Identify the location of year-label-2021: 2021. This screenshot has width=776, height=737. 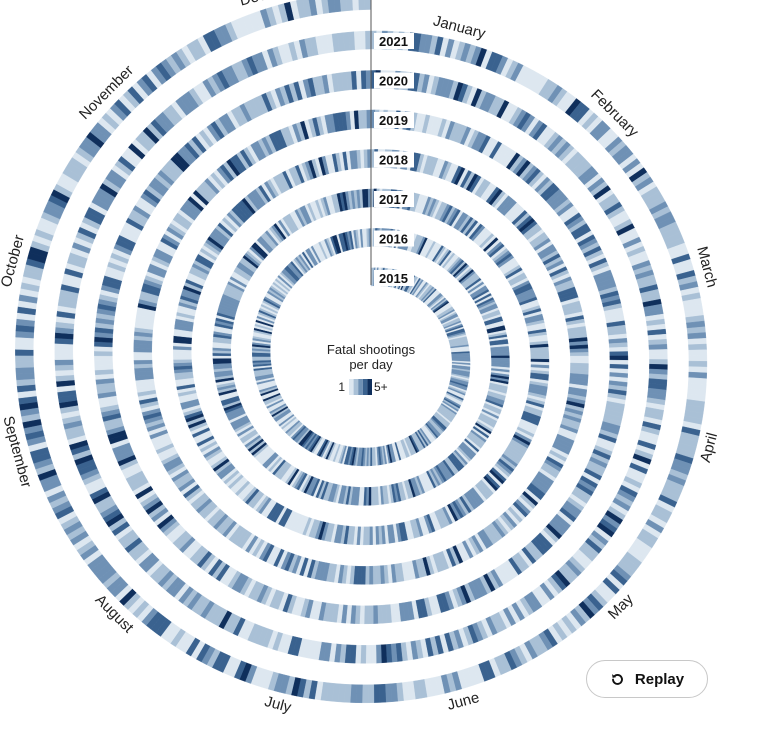
(393, 41).